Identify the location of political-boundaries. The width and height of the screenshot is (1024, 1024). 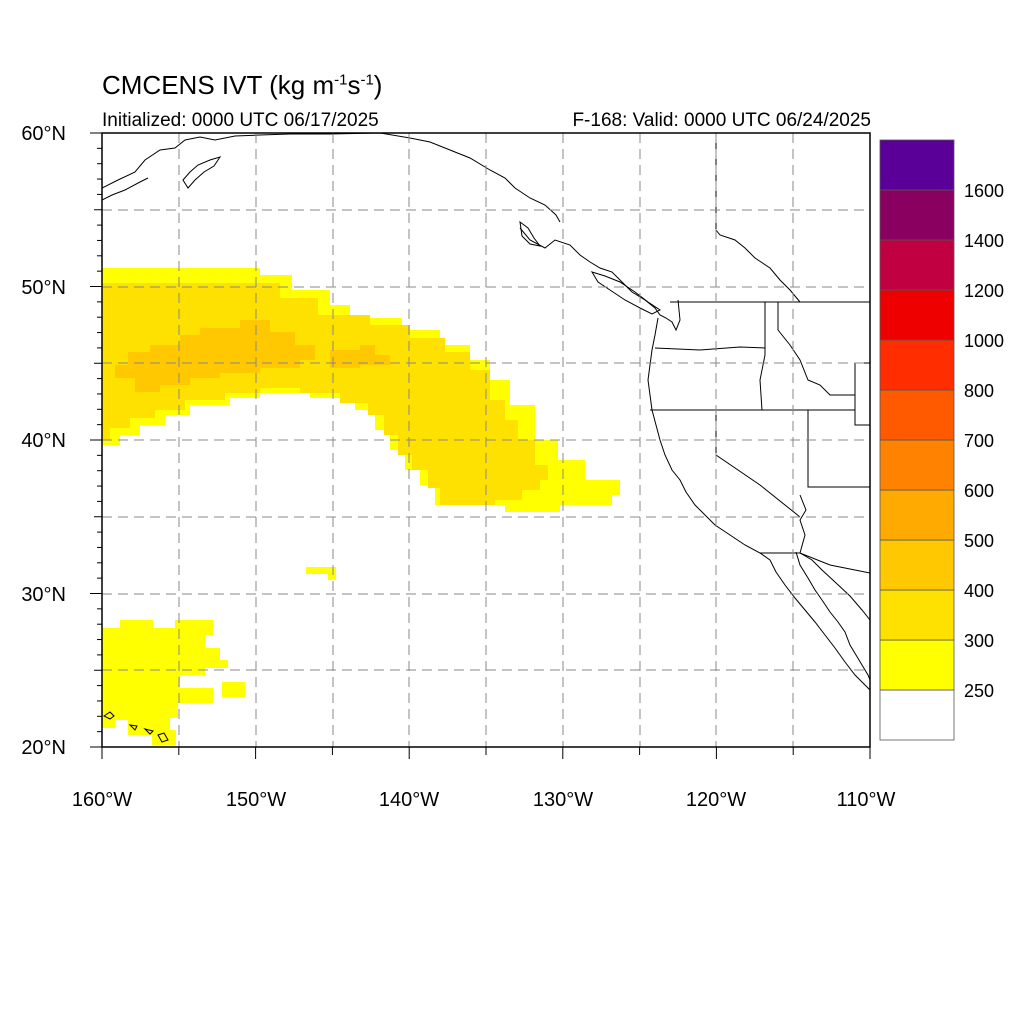
(760, 353).